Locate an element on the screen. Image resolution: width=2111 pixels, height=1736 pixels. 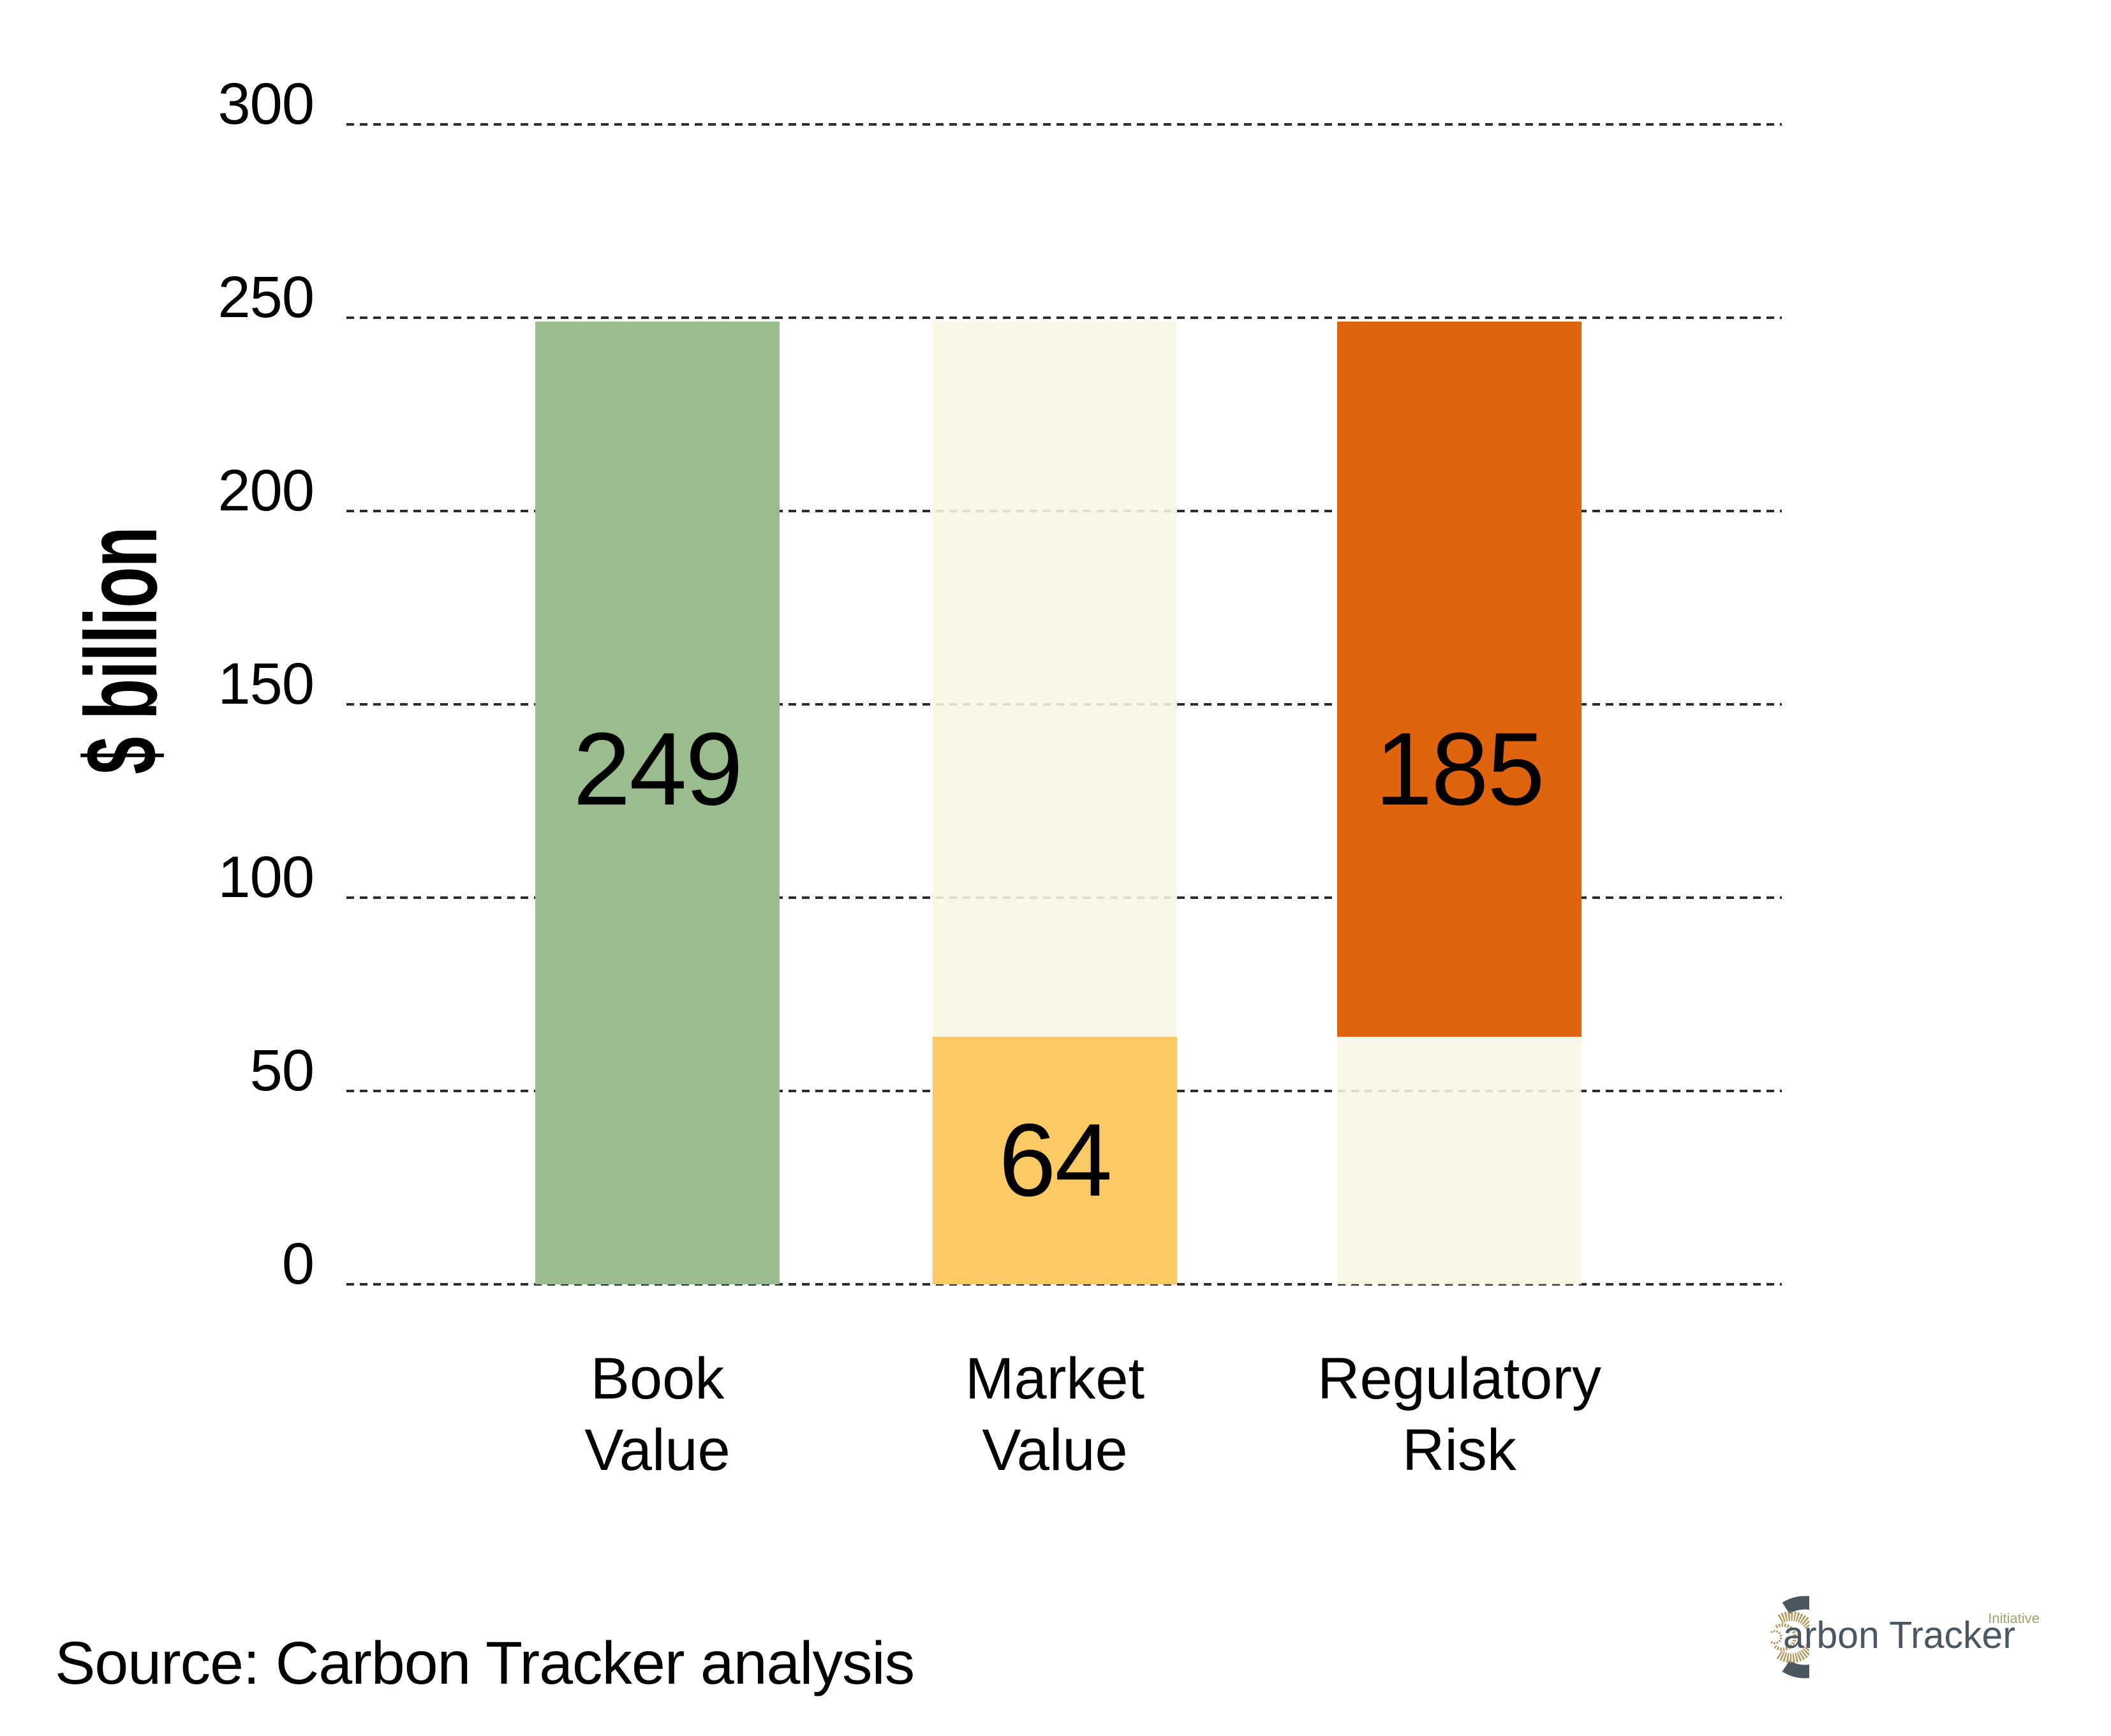
y-tick-label-100: 100 is located at coordinates (266, 878).